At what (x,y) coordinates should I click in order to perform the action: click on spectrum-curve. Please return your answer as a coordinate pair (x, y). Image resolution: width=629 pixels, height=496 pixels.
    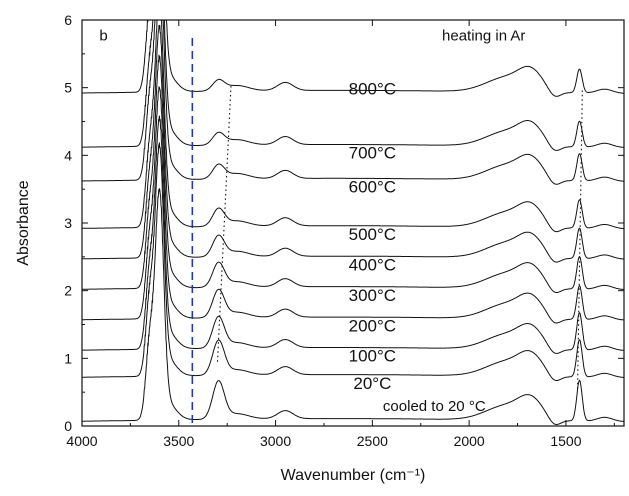
    Looking at the image, I should click on (353, 58).